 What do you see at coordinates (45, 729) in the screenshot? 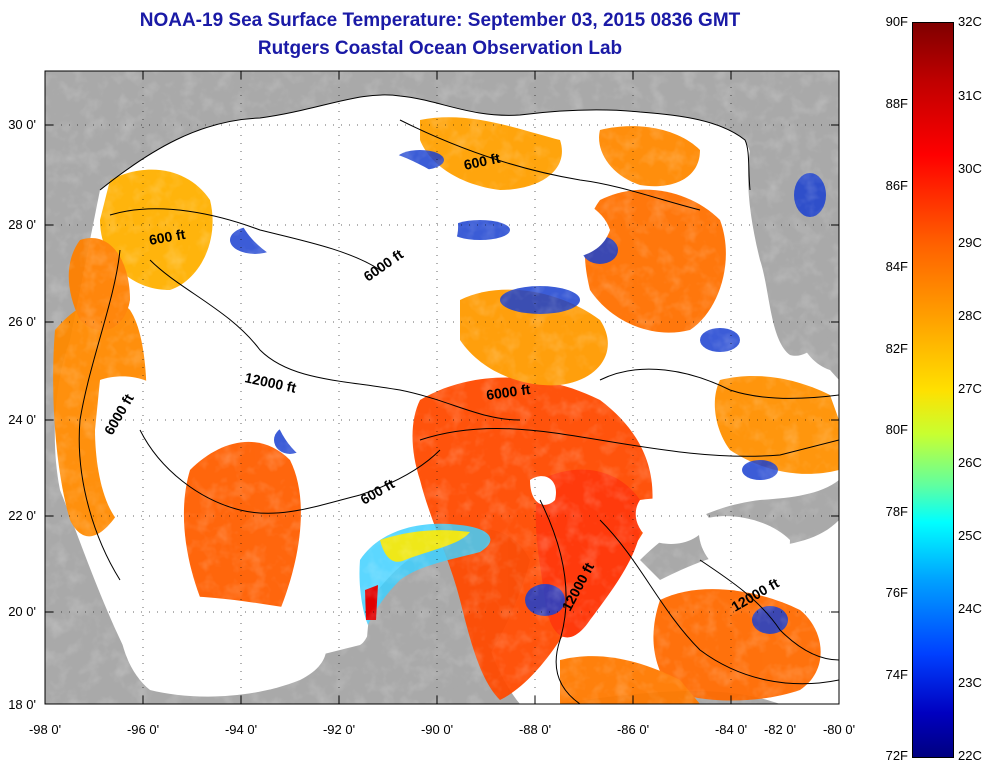
I see `lon-label-98: -98 0'` at bounding box center [45, 729].